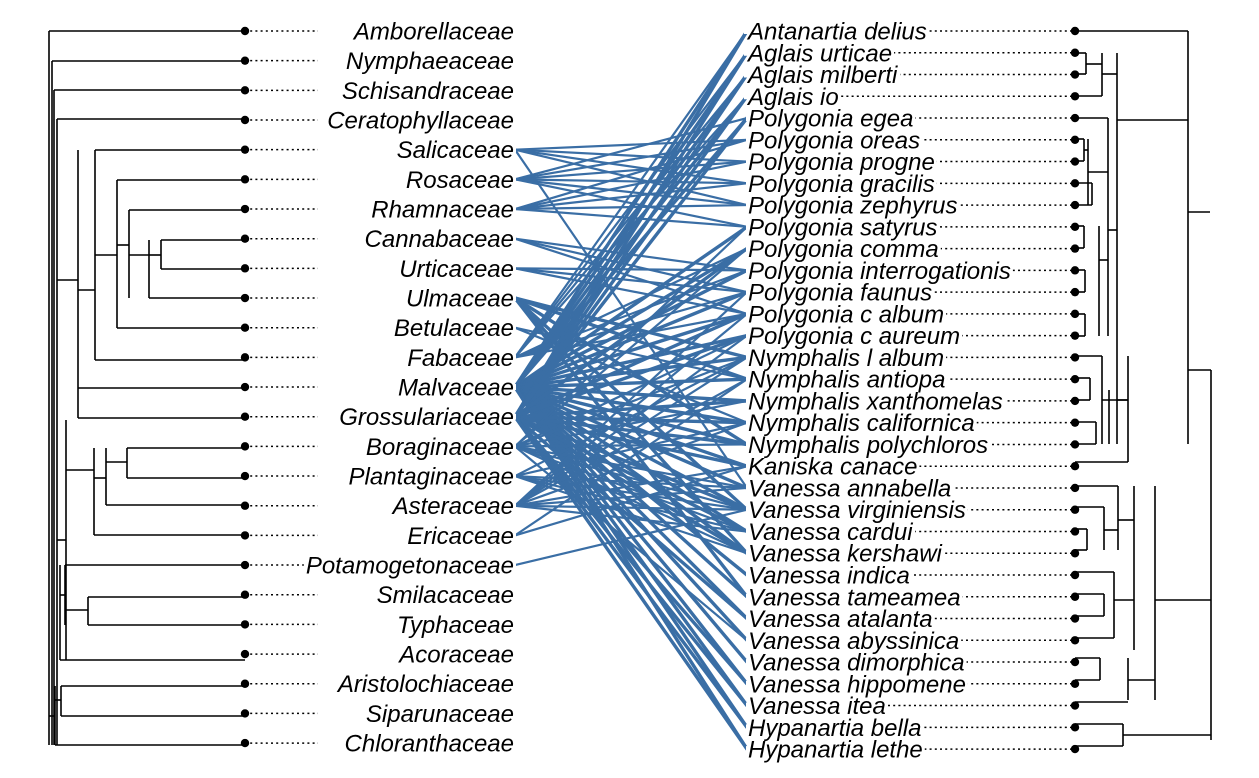 This screenshot has height=778, width=1259. I want to click on butterfly-leaf: Polygonia egea, so click(913, 119).